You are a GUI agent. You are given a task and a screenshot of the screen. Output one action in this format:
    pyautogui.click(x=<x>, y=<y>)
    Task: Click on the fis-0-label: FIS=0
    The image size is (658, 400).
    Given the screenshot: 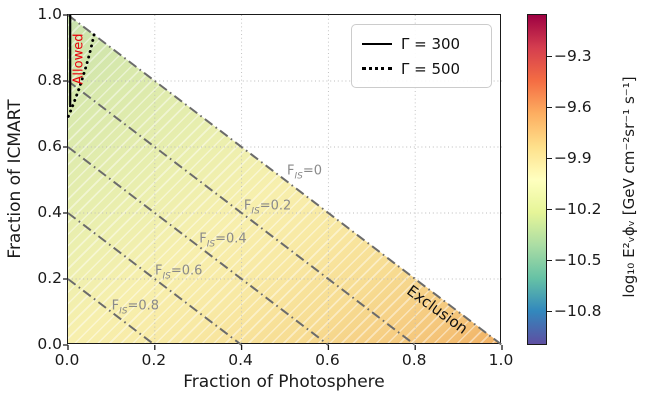 What is the action you would take?
    pyautogui.click(x=304, y=172)
    